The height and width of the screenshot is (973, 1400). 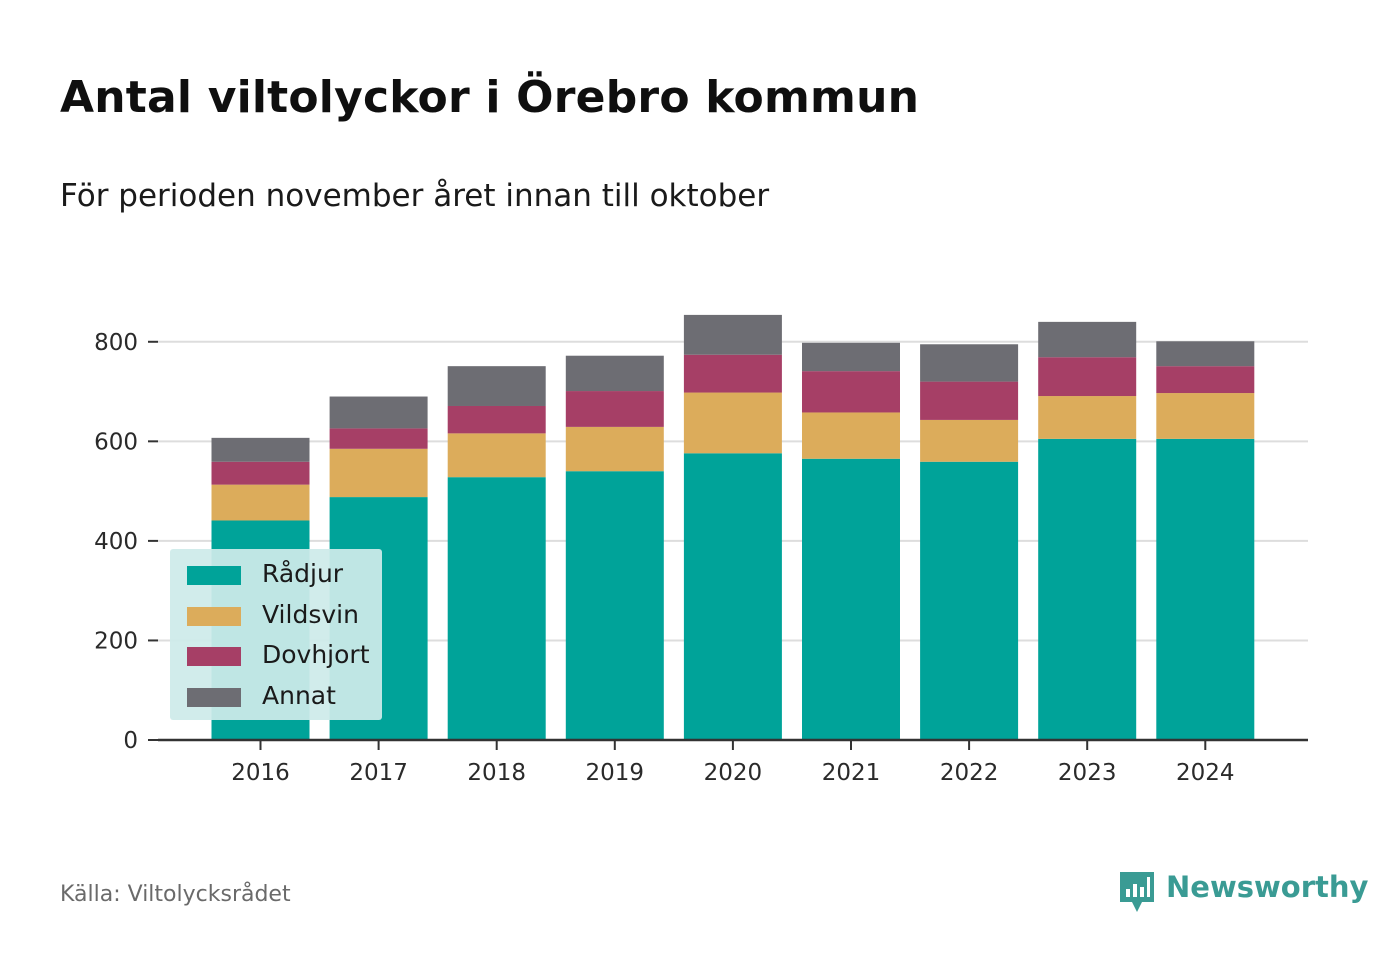 What do you see at coordinates (851, 773) in the screenshot?
I see `x-tick-label: 2021` at bounding box center [851, 773].